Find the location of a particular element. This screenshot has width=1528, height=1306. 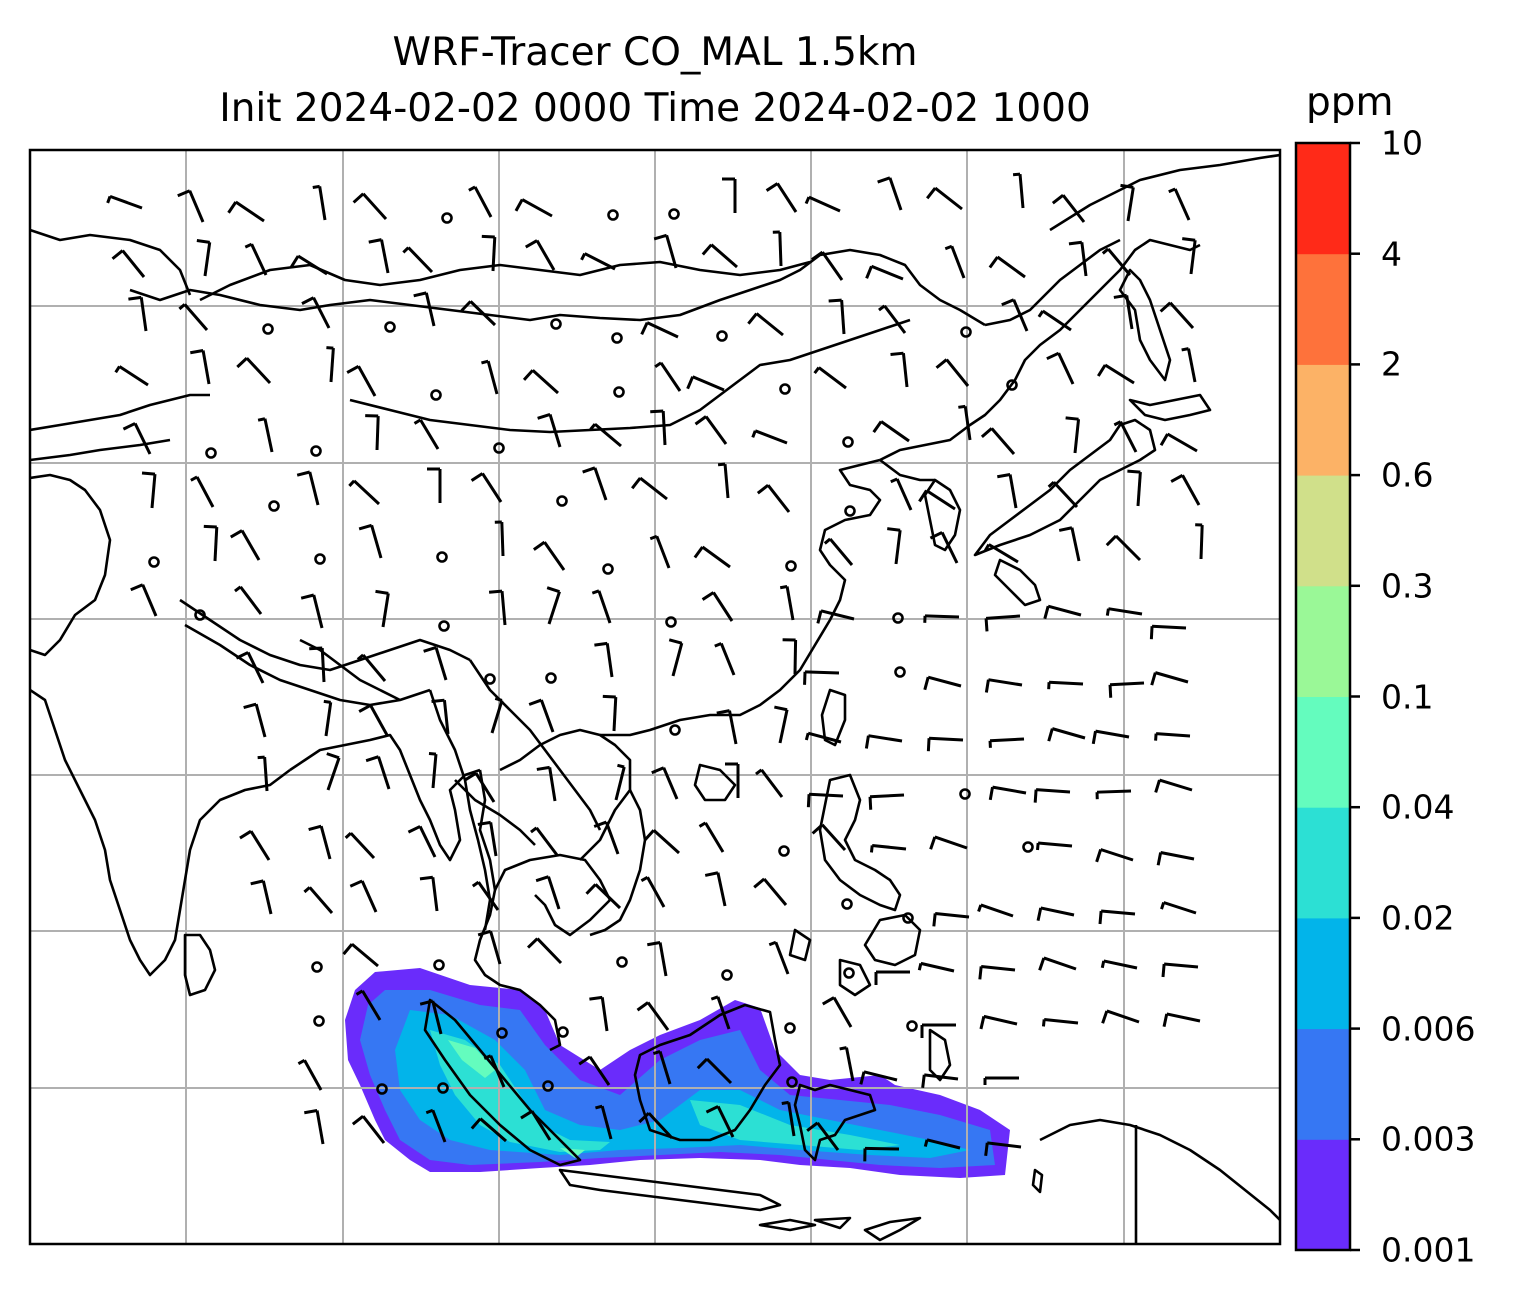

lesser-sunda-coastline is located at coordinates (832, 1223).